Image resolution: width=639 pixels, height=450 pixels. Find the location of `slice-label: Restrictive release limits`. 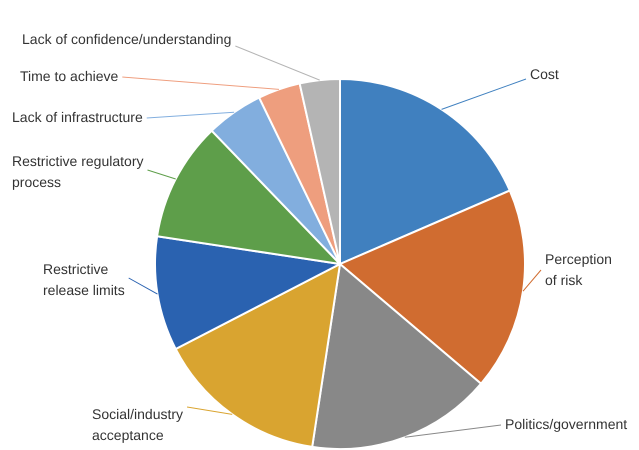

slice-label: Restrictive release limits is located at coordinates (84, 279).